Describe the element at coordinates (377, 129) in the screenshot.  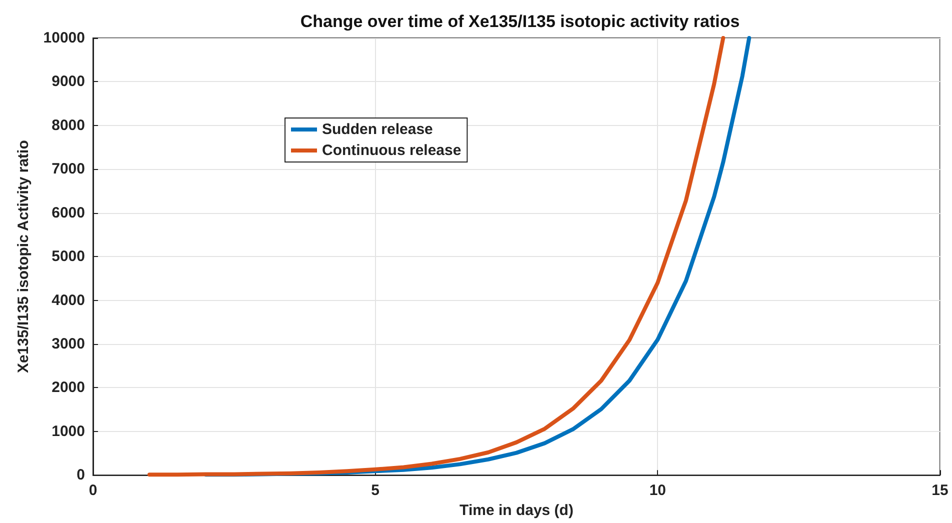
I see `legend-label: Sudden release` at that location.